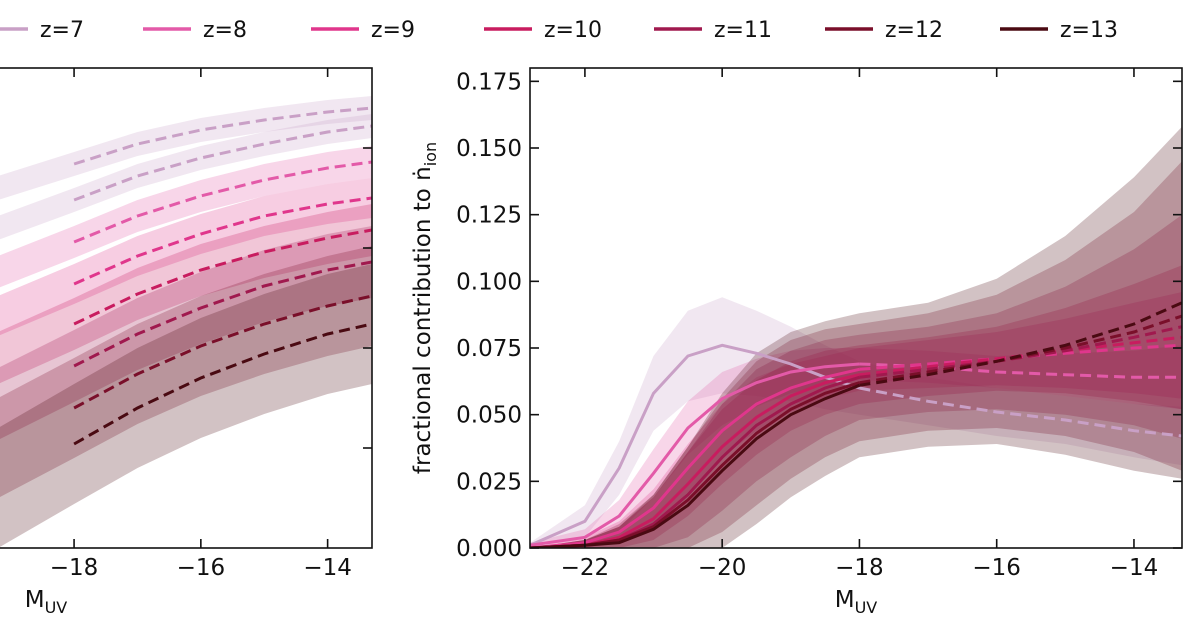  What do you see at coordinates (573, 30) in the screenshot?
I see `legend-label: z=10` at bounding box center [573, 30].